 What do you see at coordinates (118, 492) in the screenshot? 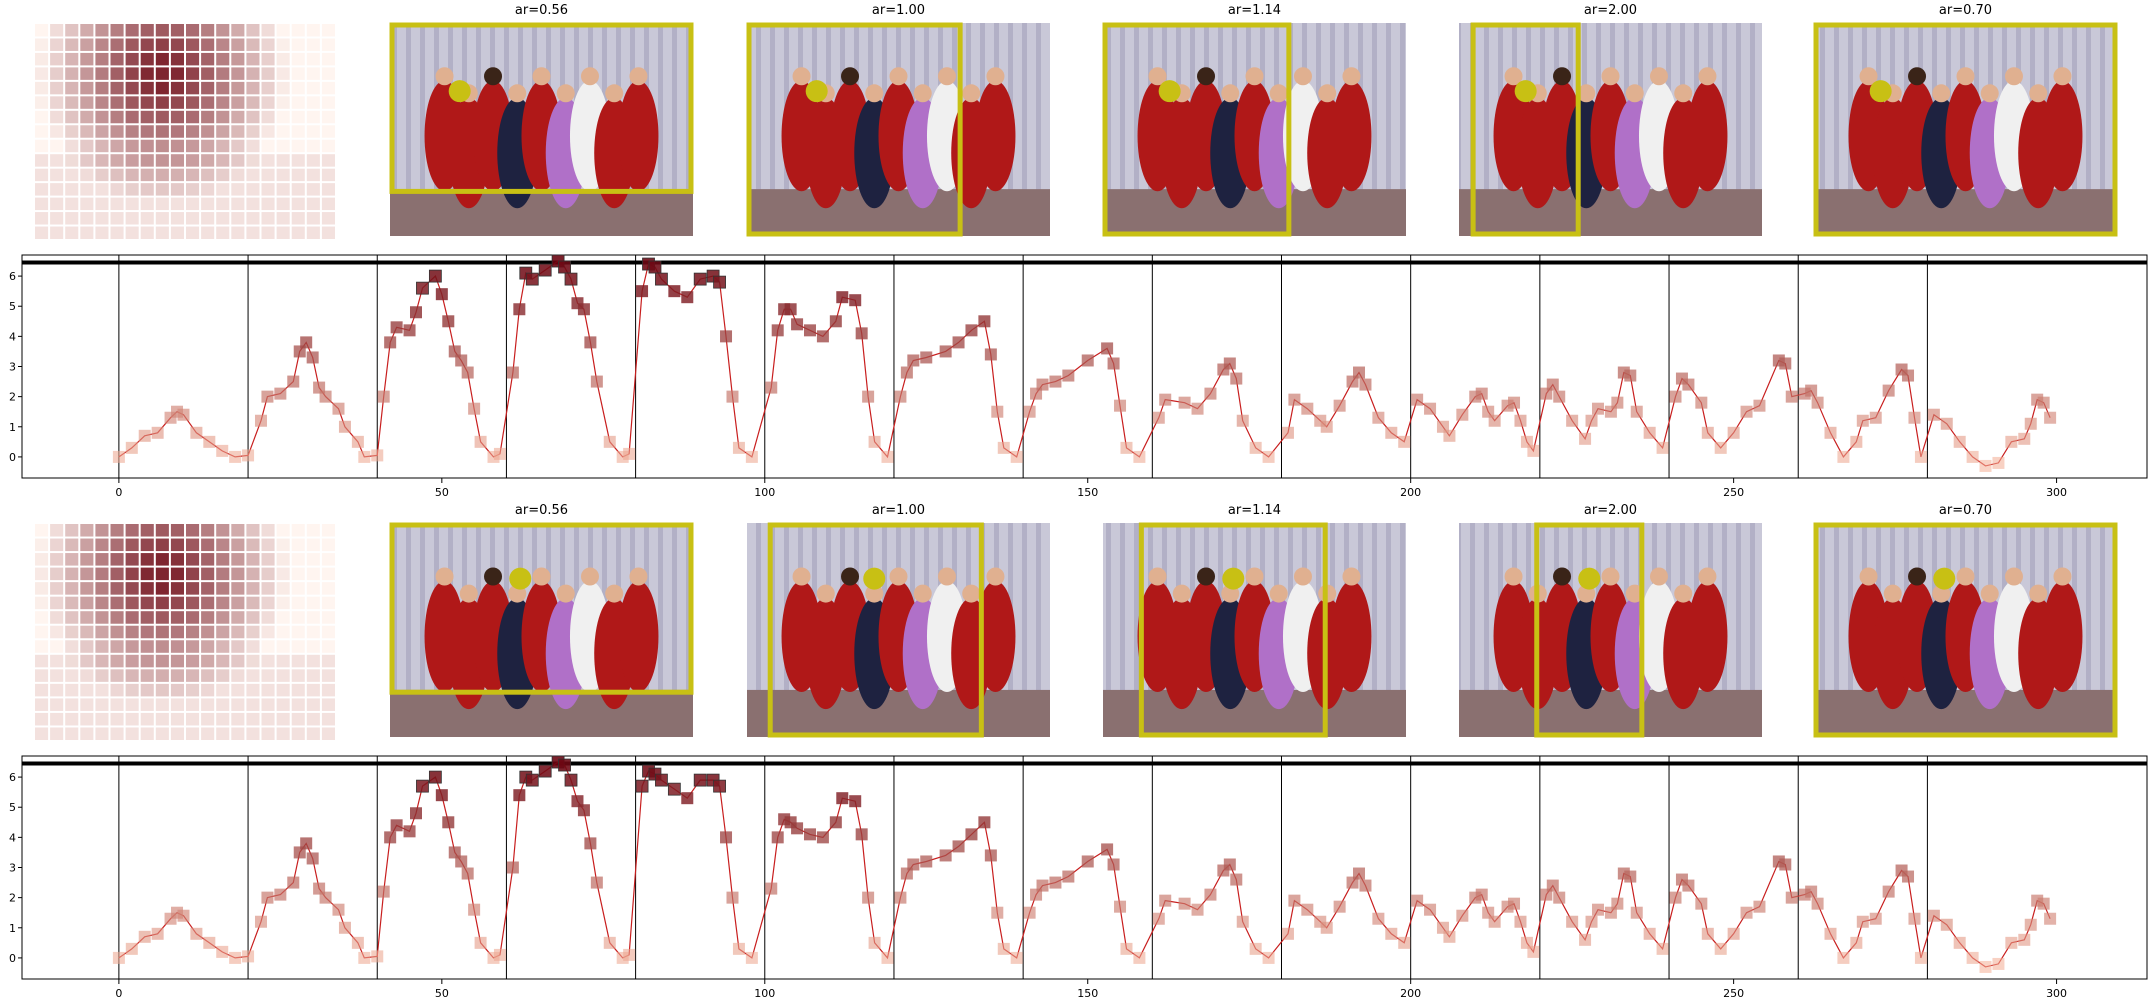
I see `x-tick-label: 0` at bounding box center [118, 492].